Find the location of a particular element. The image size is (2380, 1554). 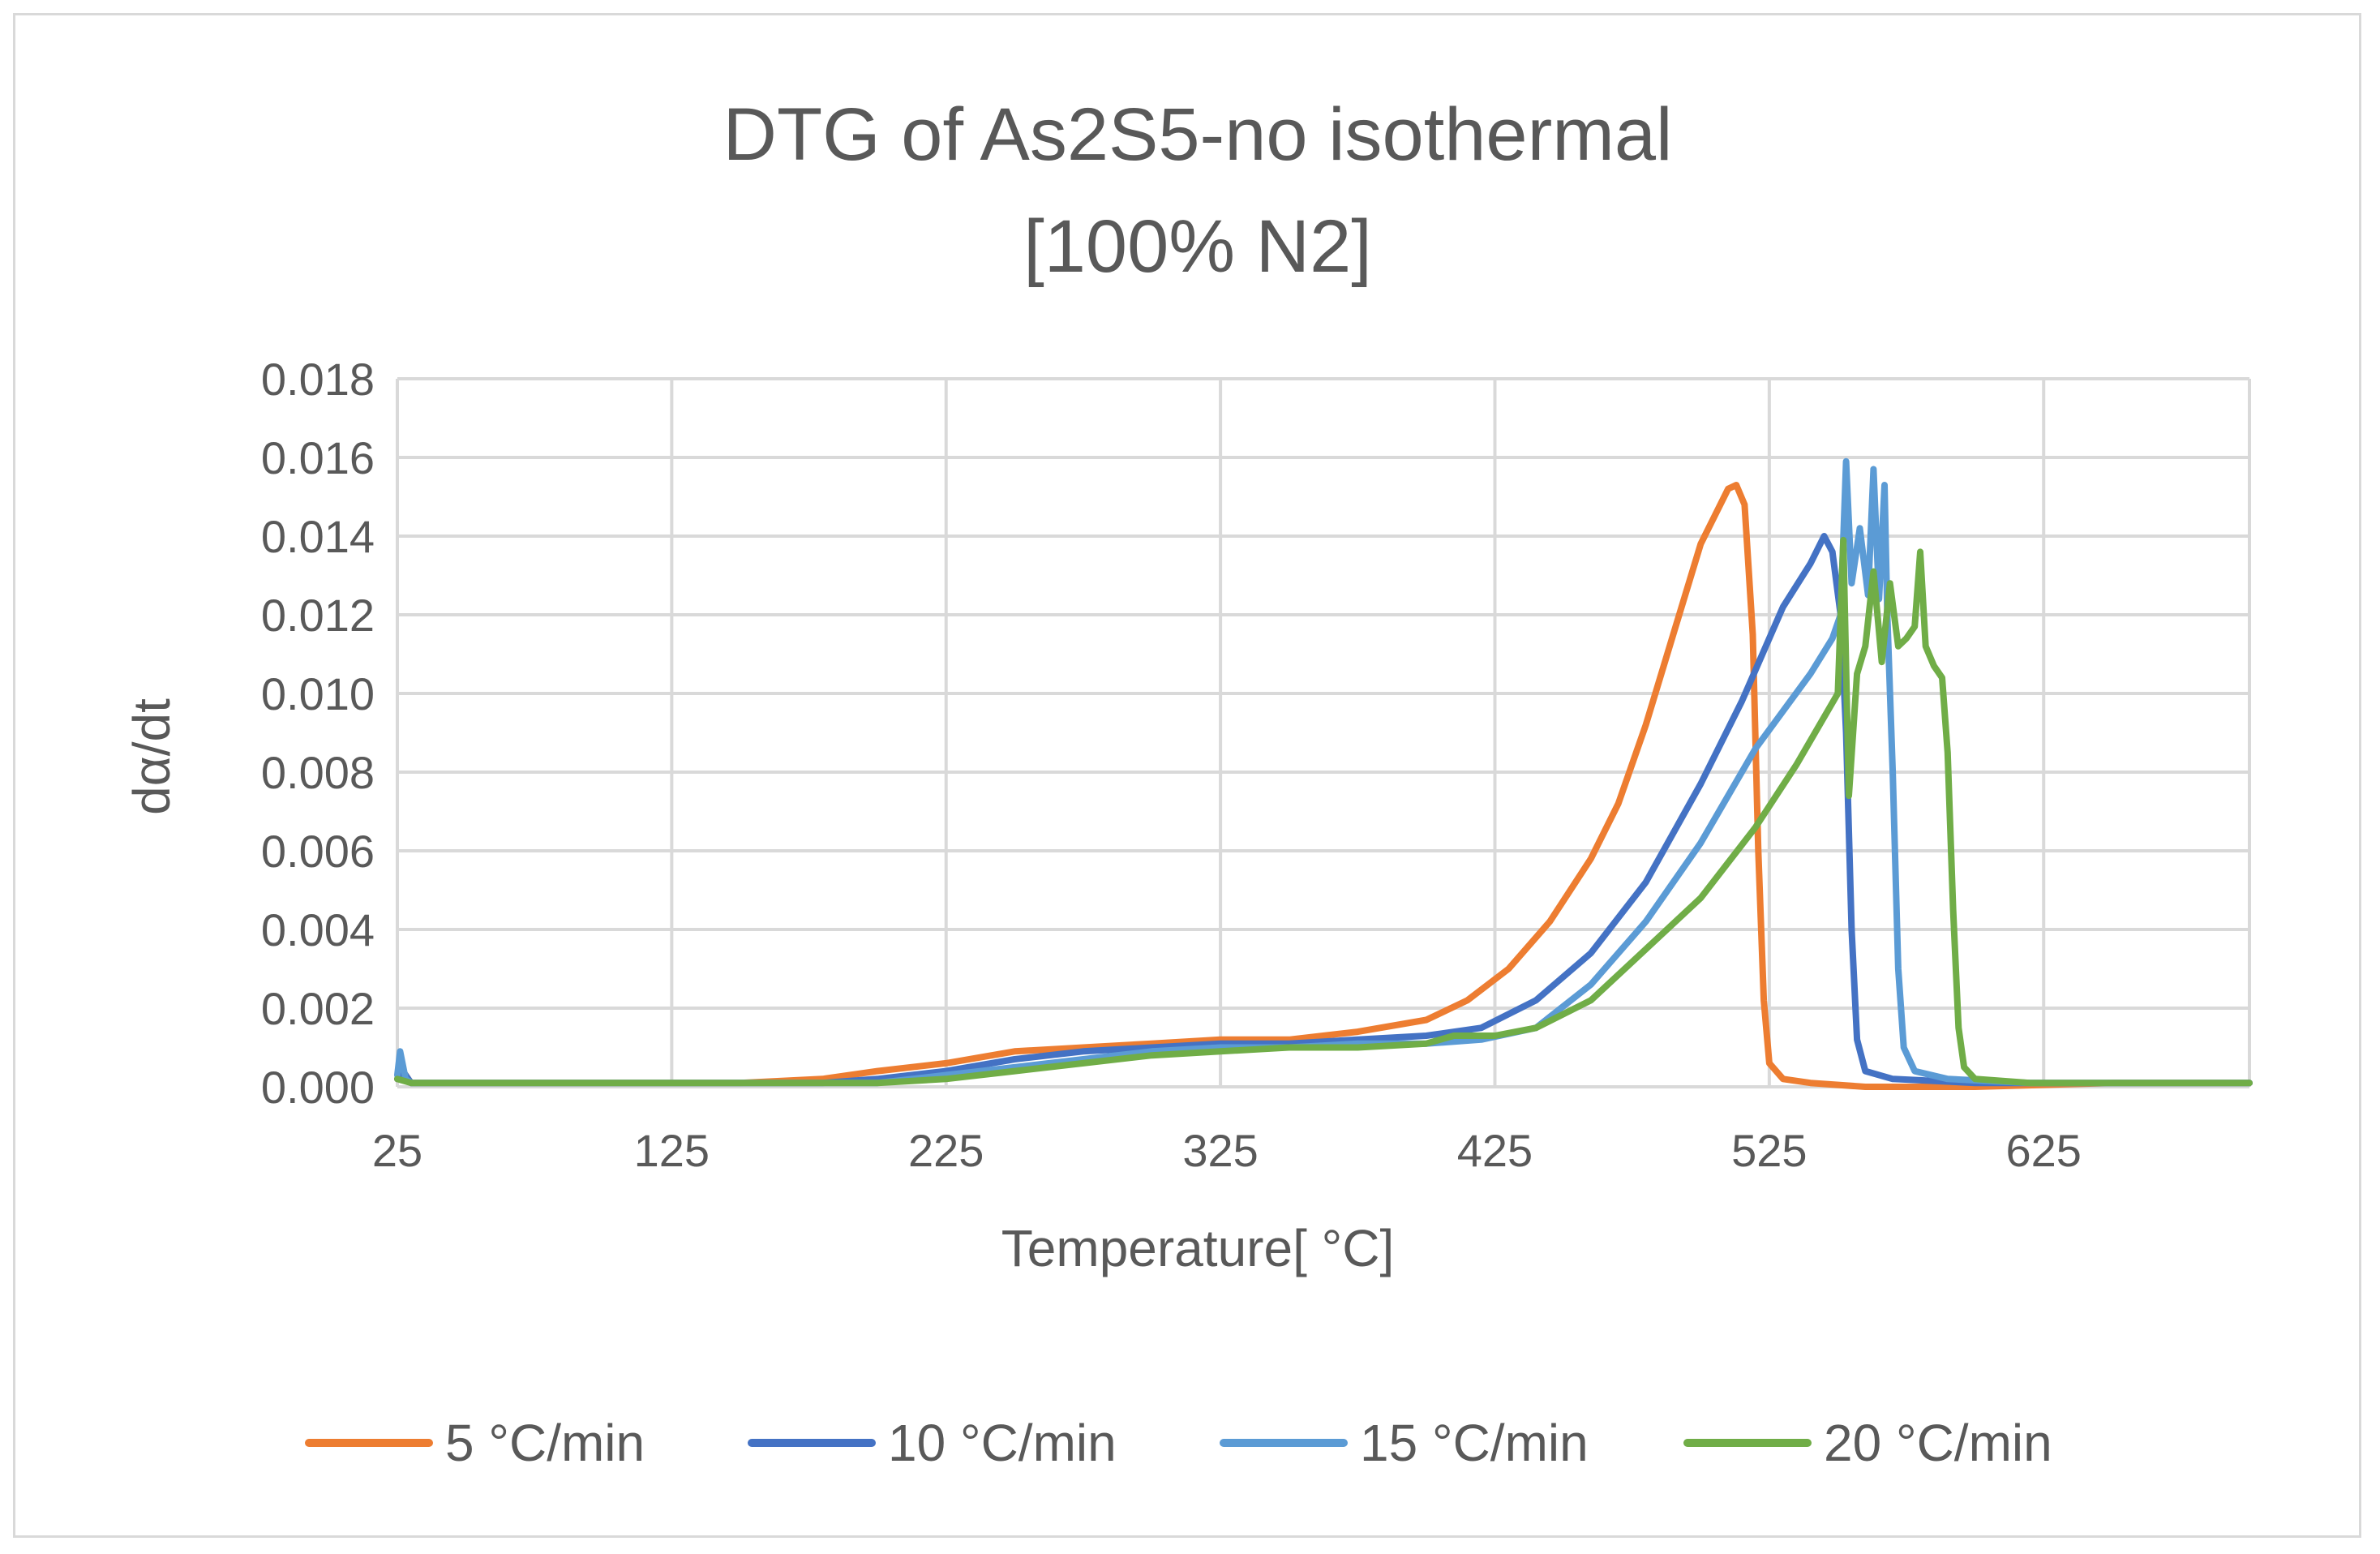

legend-label-3: 15 °C/min is located at coordinates (1474, 1443).